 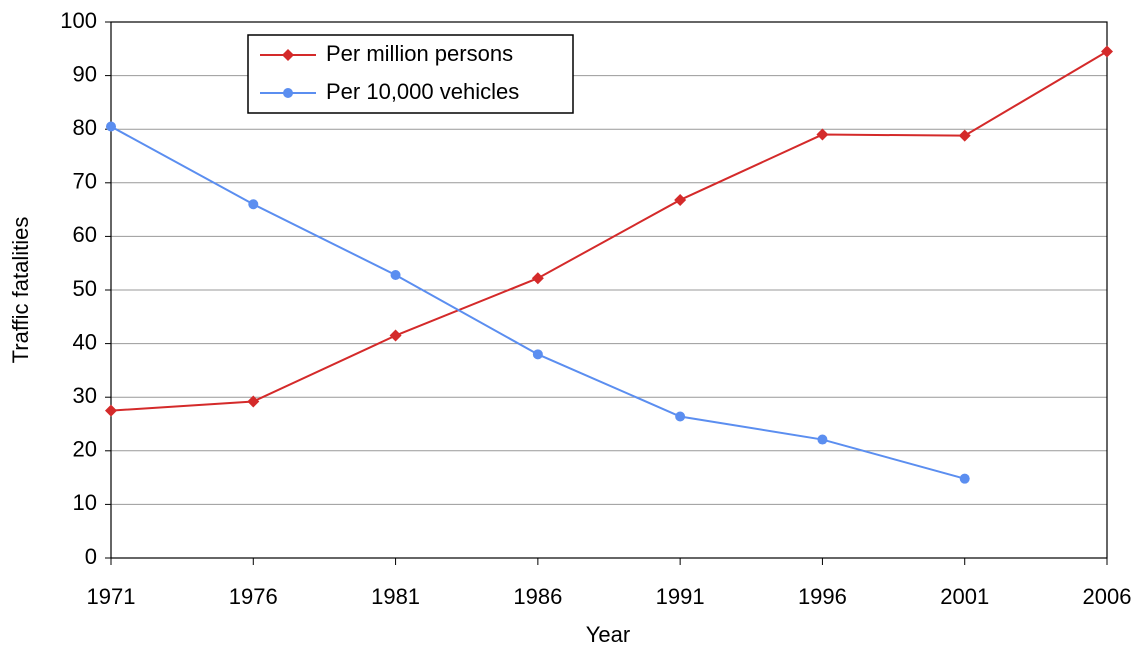 I want to click on legend-label: Per million persons, so click(x=419, y=53).